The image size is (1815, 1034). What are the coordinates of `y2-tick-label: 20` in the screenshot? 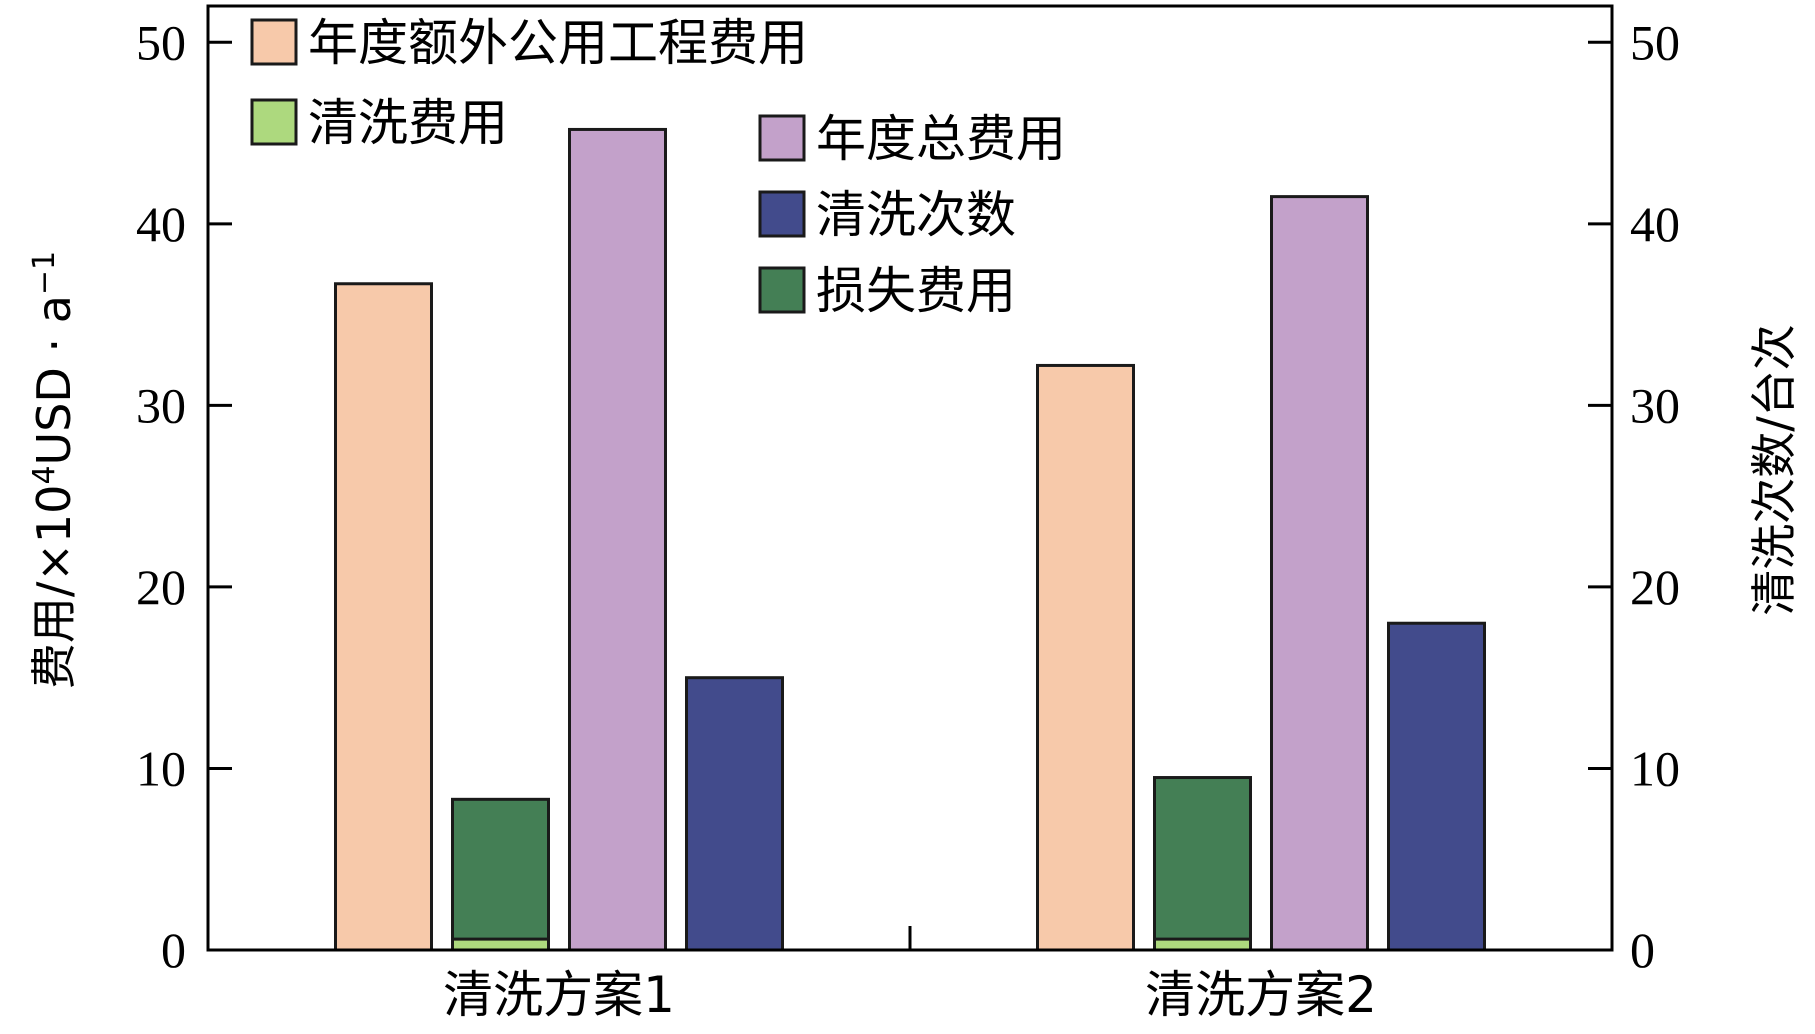 It's located at (1655, 587).